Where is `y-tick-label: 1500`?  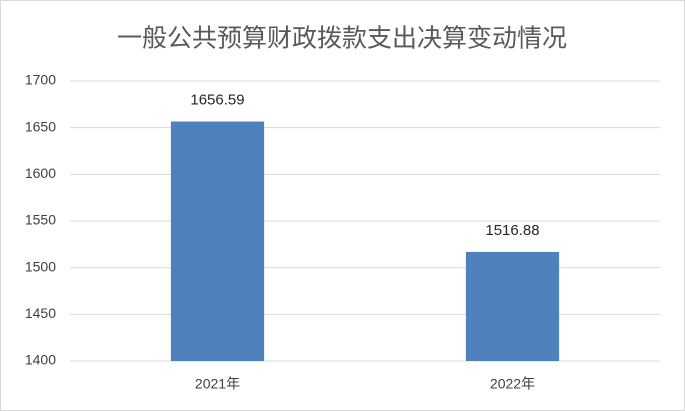 y-tick-label: 1500 is located at coordinates (40, 266).